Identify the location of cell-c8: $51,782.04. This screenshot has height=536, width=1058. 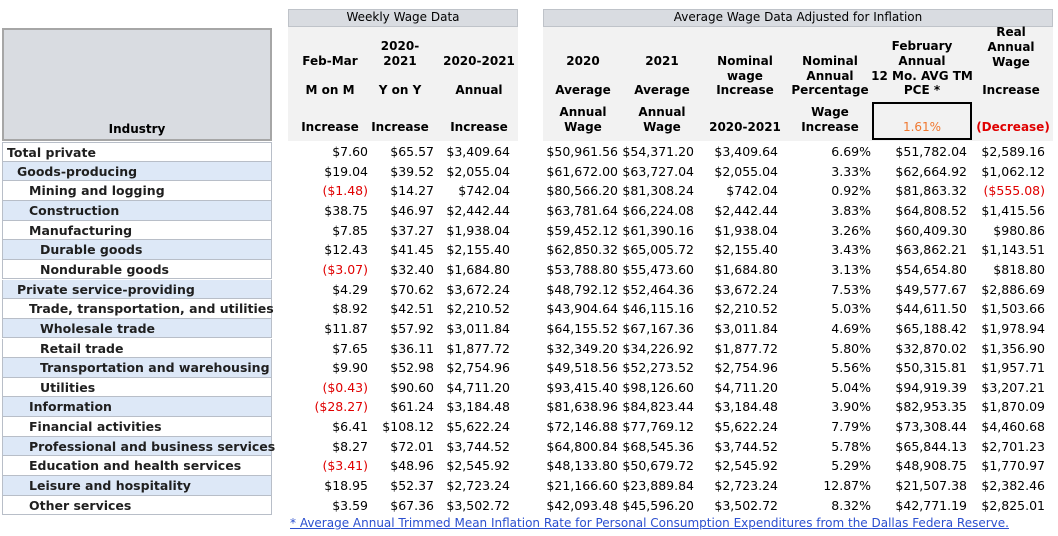
(931, 151).